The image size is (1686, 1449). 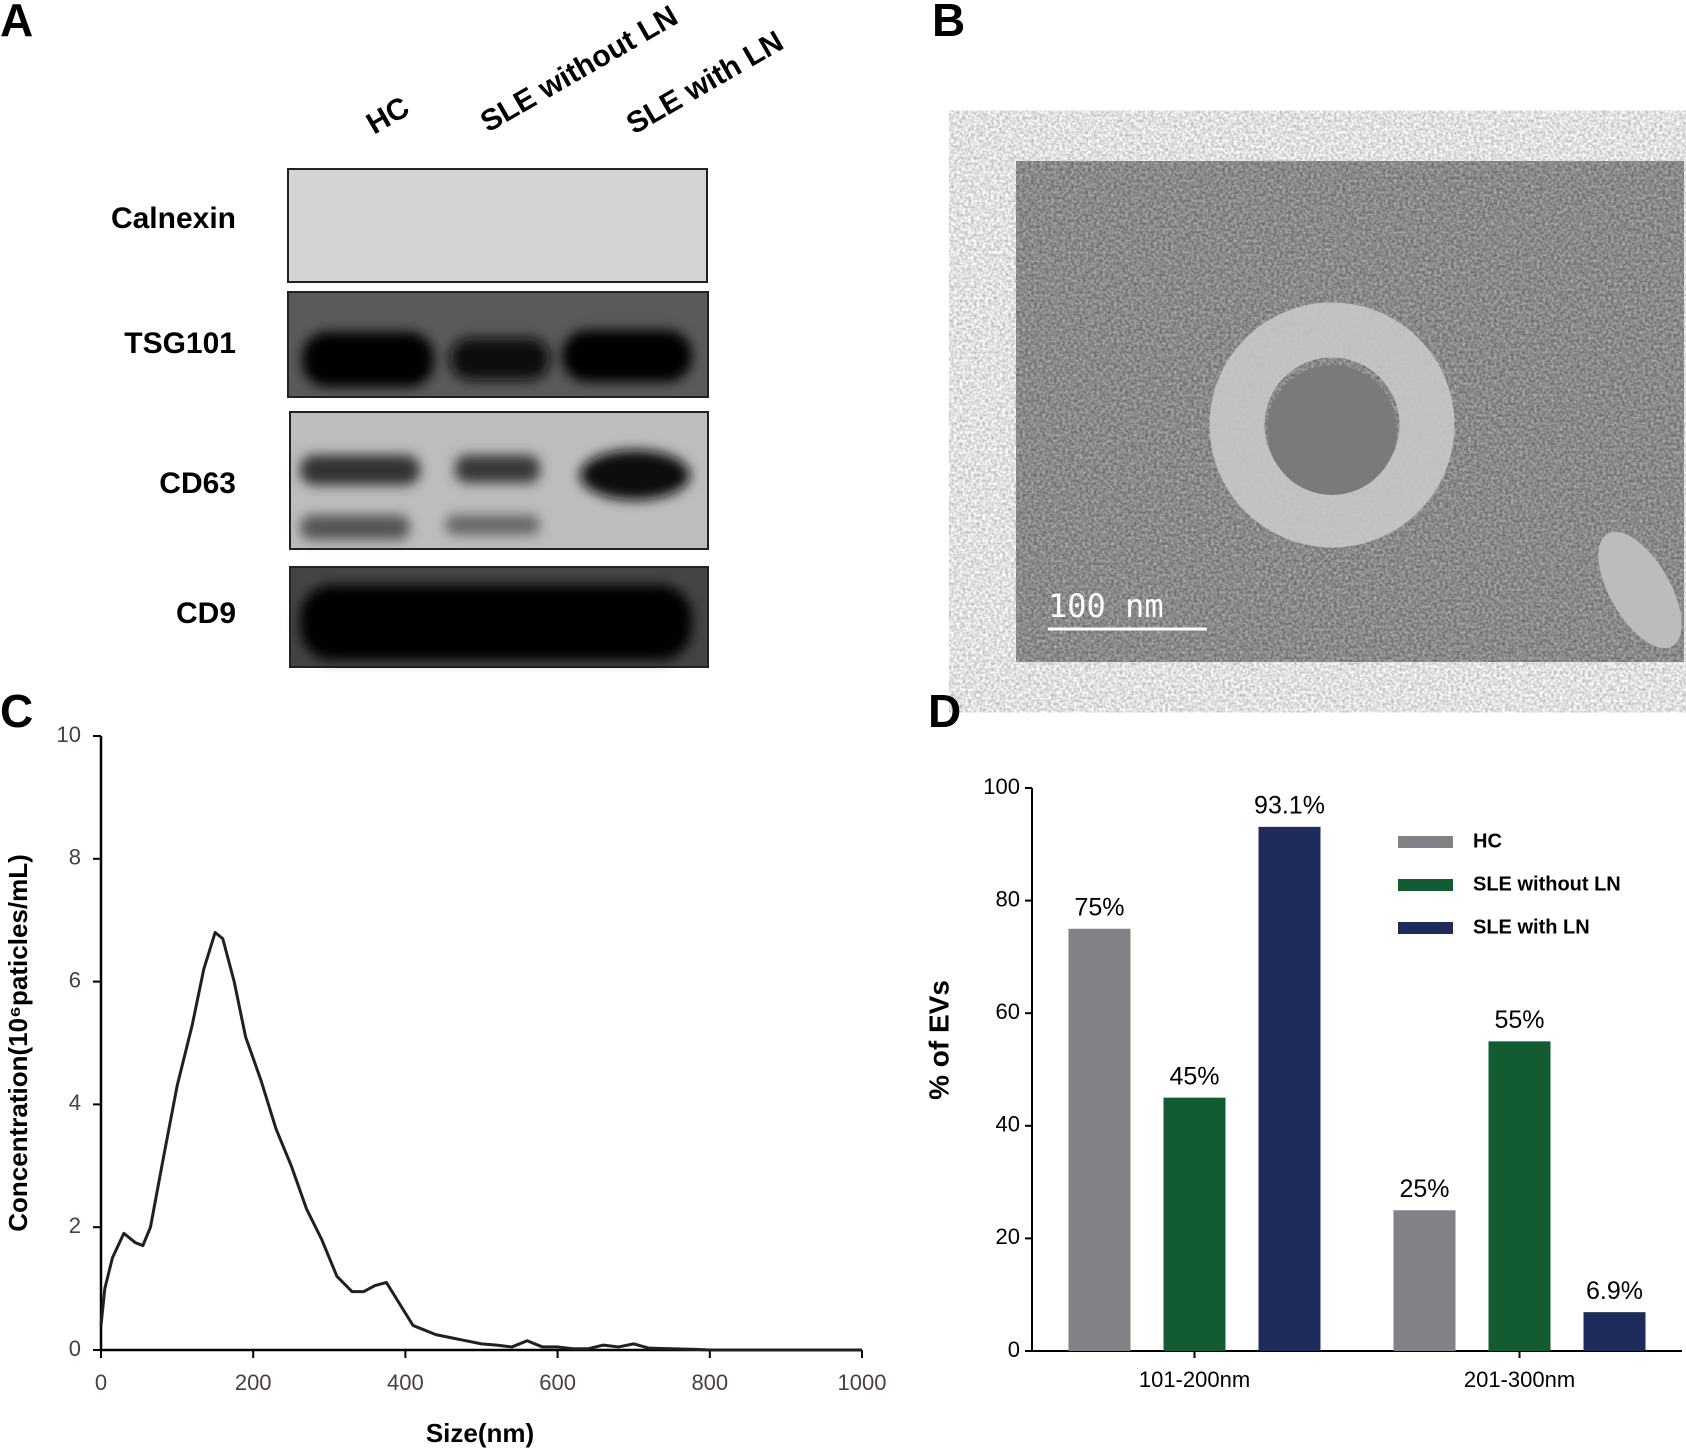 What do you see at coordinates (180, 343) in the screenshot?
I see `row-label: TSG101` at bounding box center [180, 343].